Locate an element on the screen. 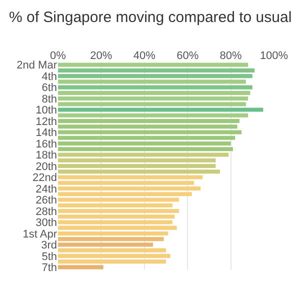 The width and height of the screenshot is (300, 286). y-tick-label: 16th is located at coordinates (46, 144).